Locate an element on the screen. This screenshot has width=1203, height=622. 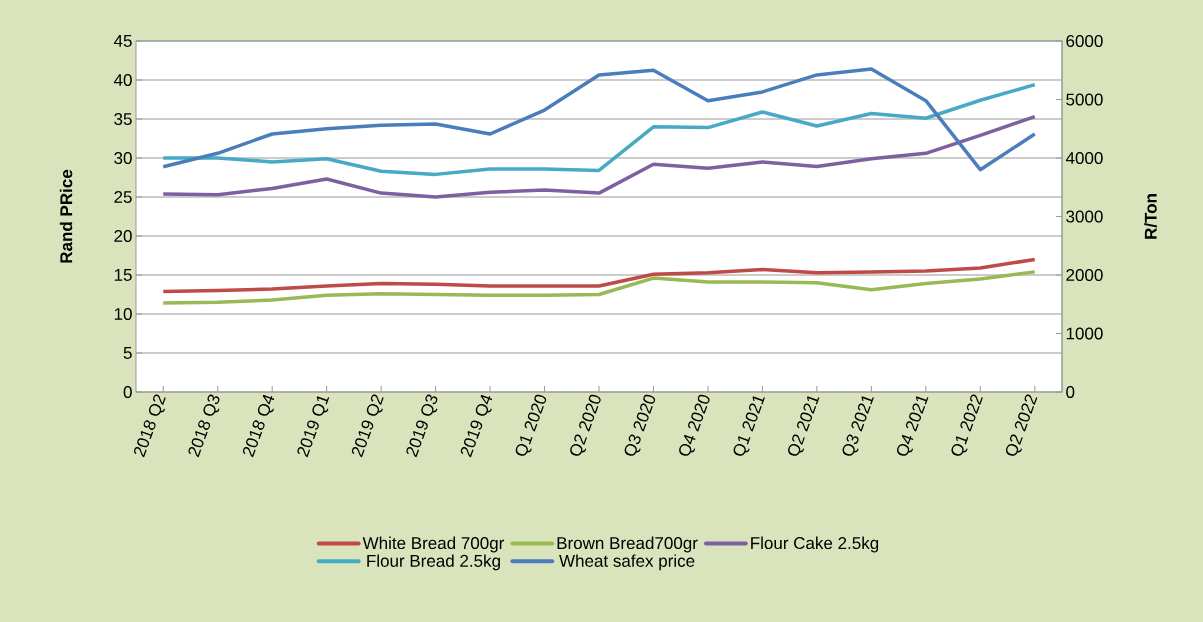
y-tick-label: 40 is located at coordinates (122, 80).